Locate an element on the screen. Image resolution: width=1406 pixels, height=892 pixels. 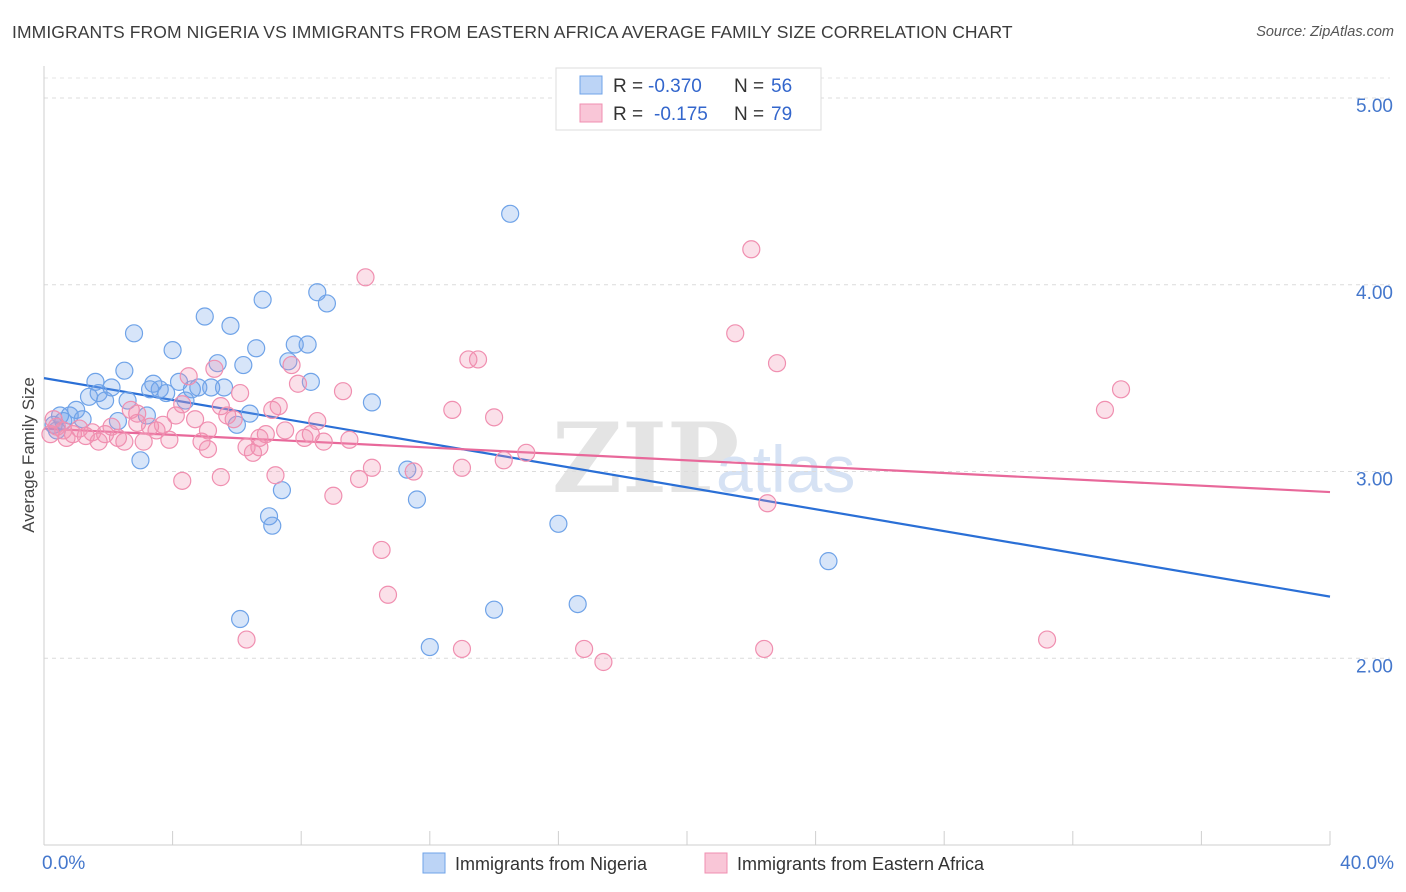
series-legend-swatch-eastern-africa is located at coordinates (716, 863).